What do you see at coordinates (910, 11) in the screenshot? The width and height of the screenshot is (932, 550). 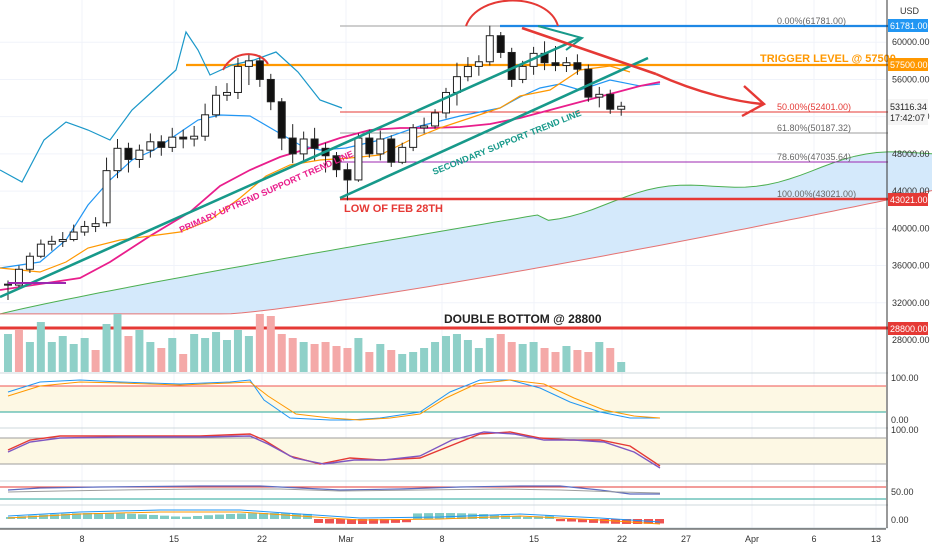 I see `currency-label: USD` at bounding box center [910, 11].